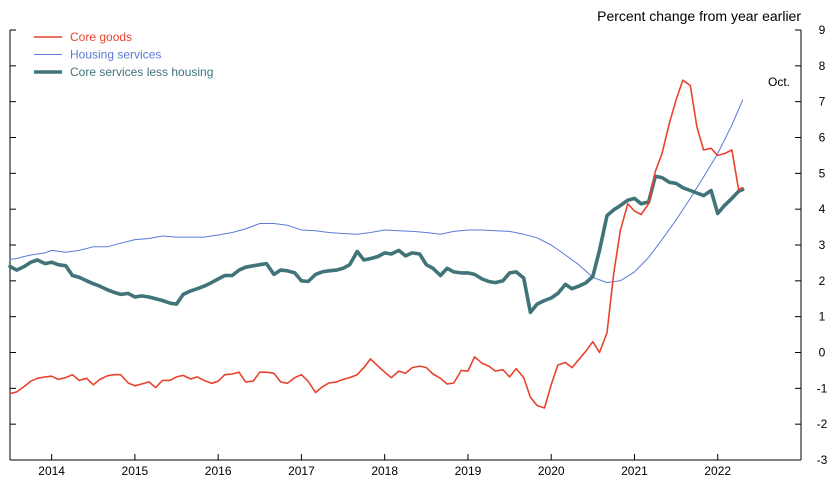  Describe the element at coordinates (717, 471) in the screenshot. I see `x-tick-label: 2022` at that location.